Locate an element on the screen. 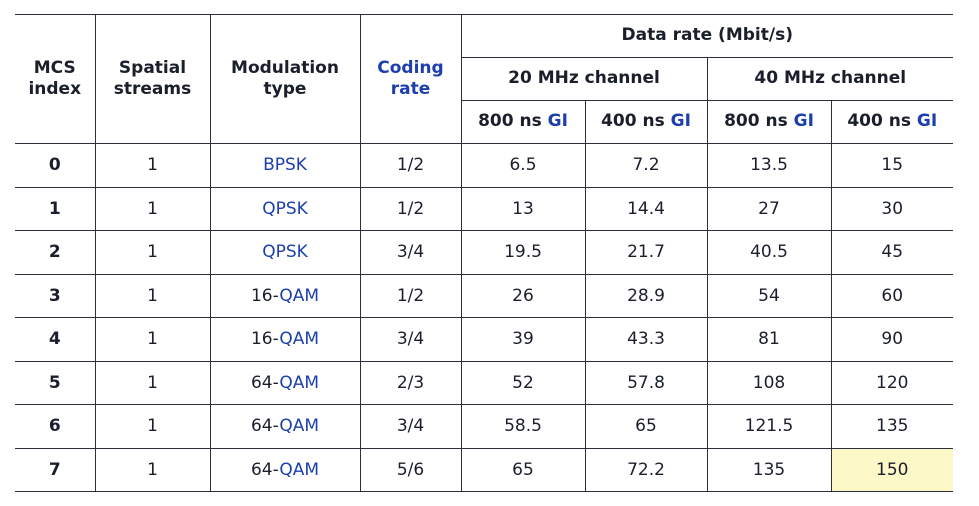 The width and height of the screenshot is (979, 506). table-row: 0 1 BPSK 1/2 6.5 7.2 13.5 15 is located at coordinates (484, 165).